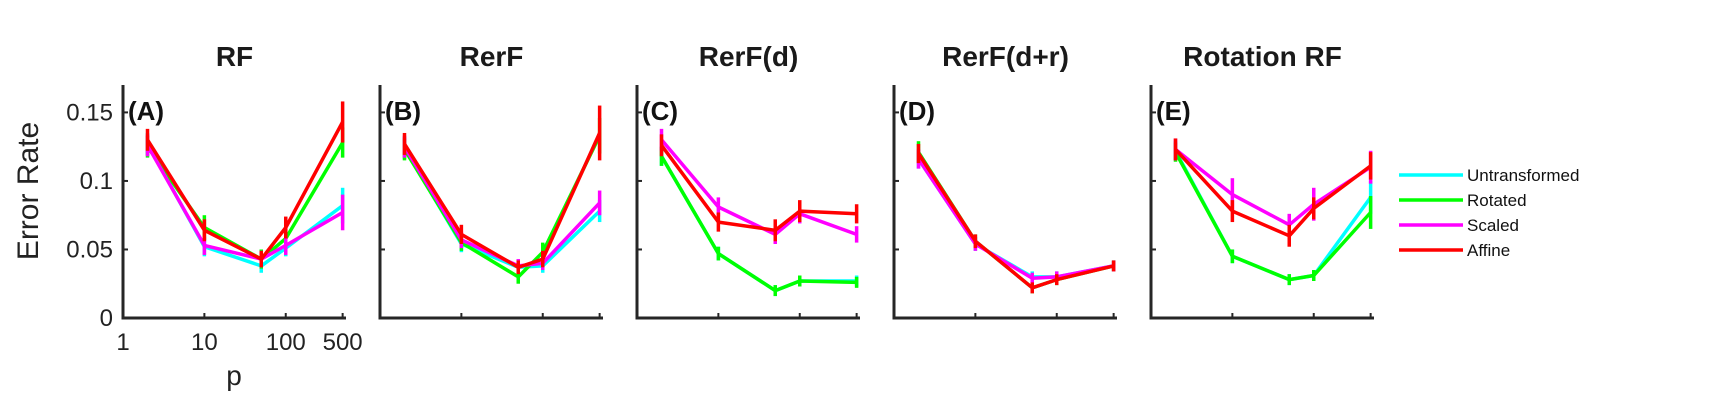  What do you see at coordinates (204, 342) in the screenshot?
I see `x-tick-label: 10` at bounding box center [204, 342].